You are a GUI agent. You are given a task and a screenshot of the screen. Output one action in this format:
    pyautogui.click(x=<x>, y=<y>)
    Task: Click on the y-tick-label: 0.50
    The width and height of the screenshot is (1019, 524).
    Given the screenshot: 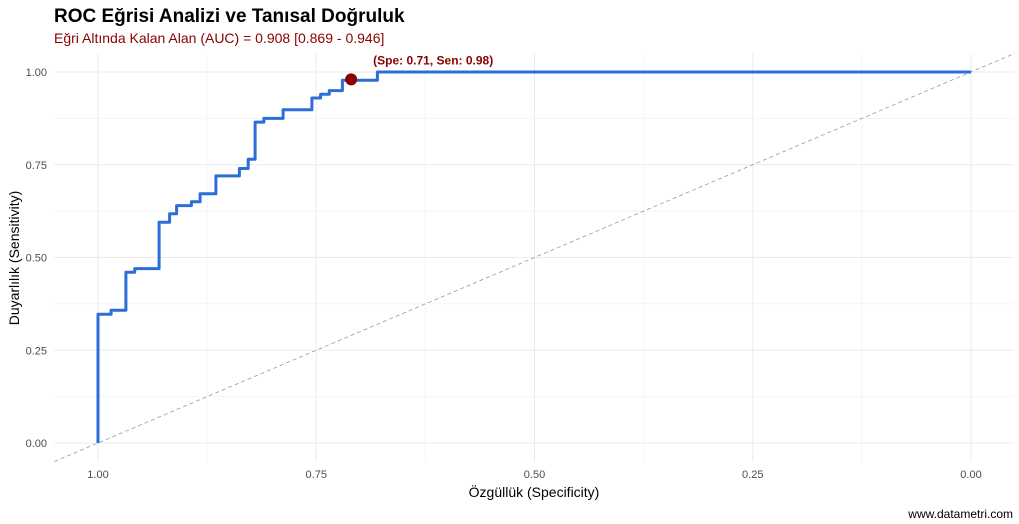 What is the action you would take?
    pyautogui.click(x=36, y=259)
    